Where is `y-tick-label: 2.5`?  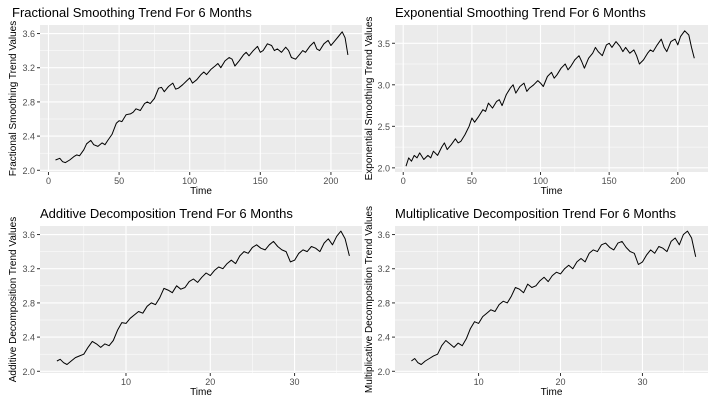 y-tick-label: 2.5 is located at coordinates (383, 127).